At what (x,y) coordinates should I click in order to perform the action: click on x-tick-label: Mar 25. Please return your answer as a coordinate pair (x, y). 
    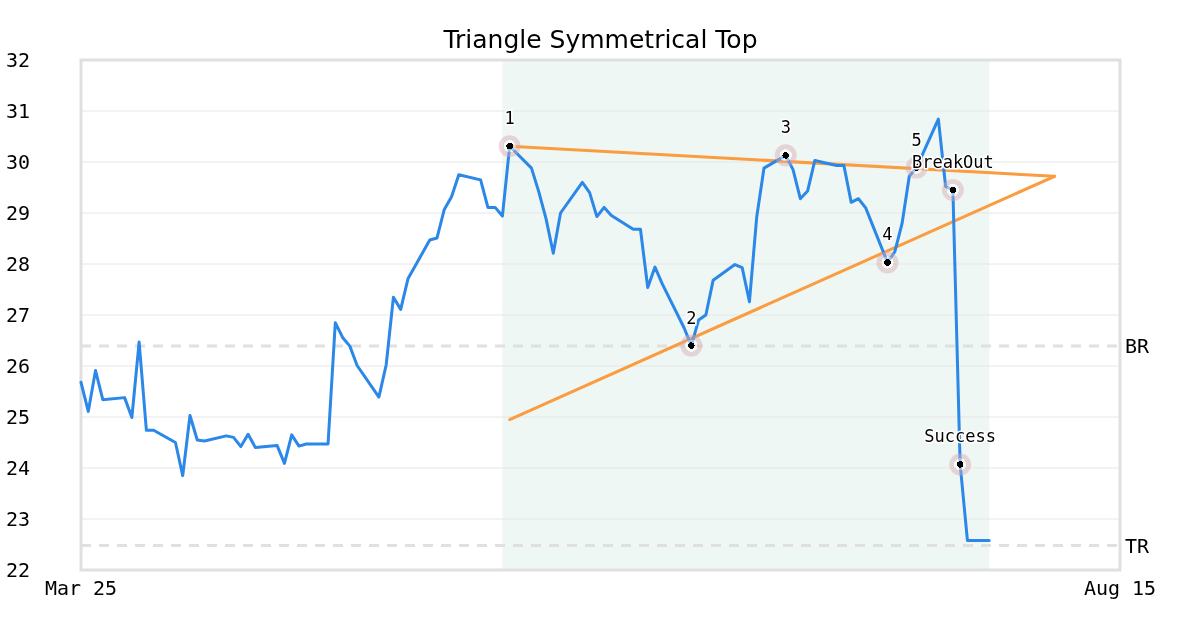
    Looking at the image, I should click on (81, 588).